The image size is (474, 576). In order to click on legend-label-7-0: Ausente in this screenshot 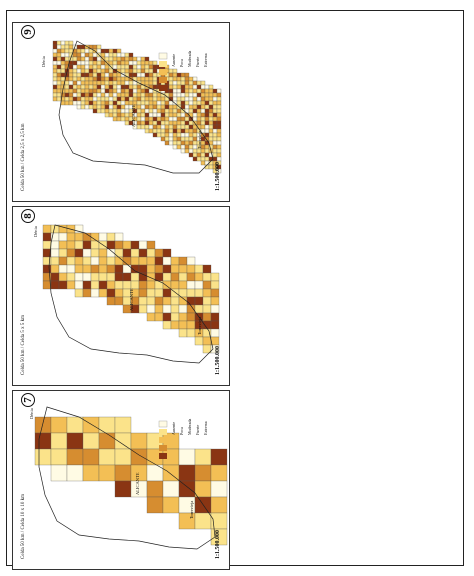, I will do `click(173, 428)`.